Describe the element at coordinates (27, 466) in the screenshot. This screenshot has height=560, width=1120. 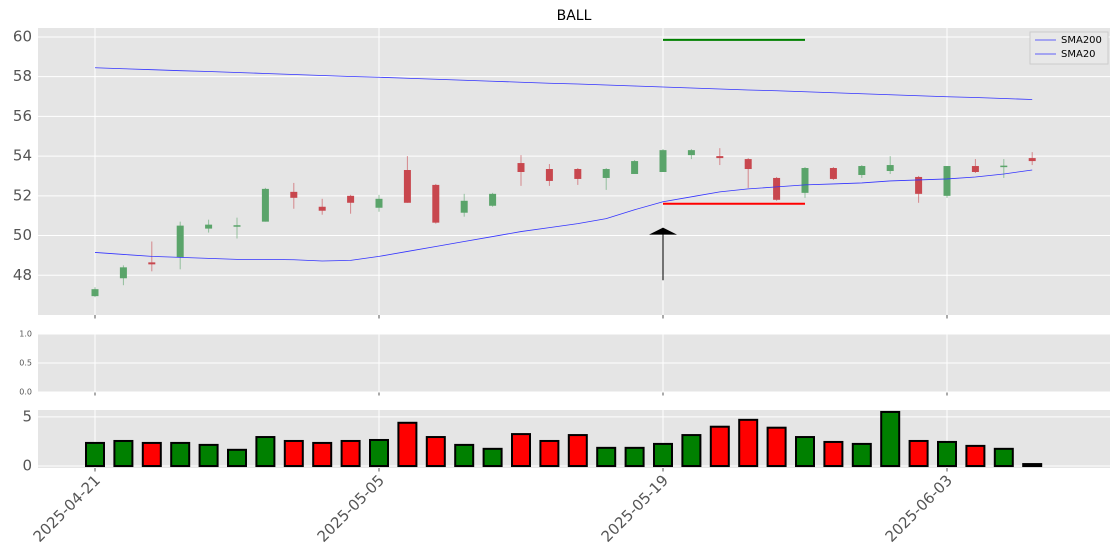
I see `y-tick-label: 0` at that location.